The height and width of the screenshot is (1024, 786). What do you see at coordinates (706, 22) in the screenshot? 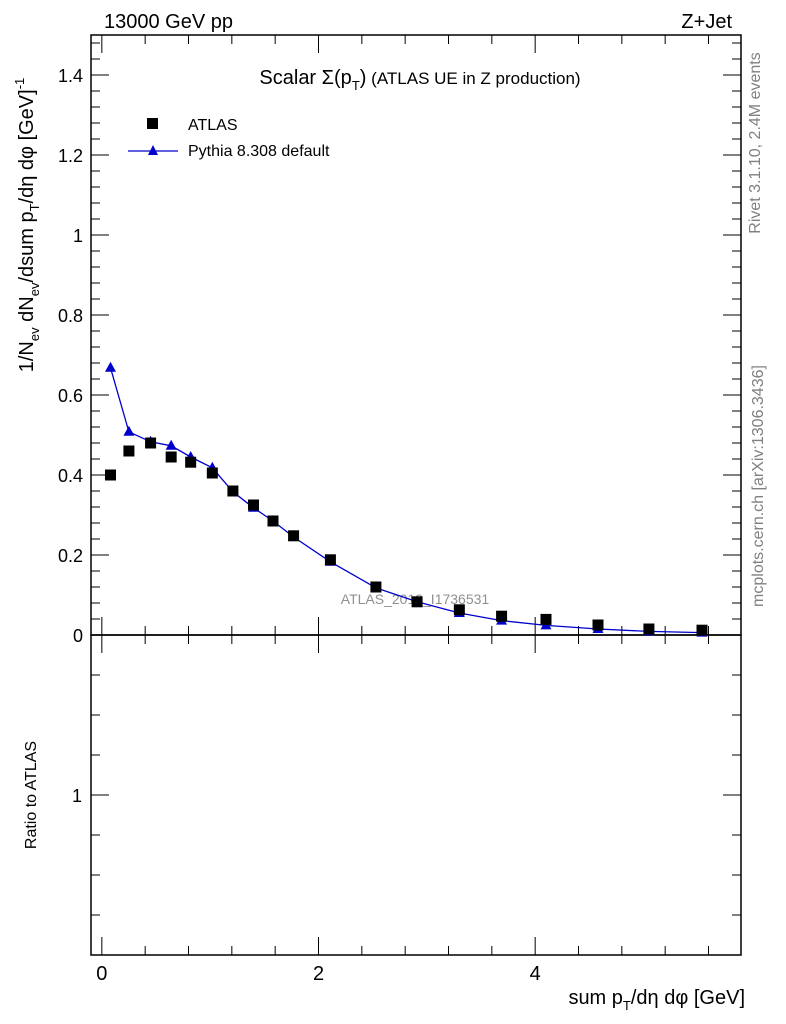
I see `process-label: Z+Jet` at bounding box center [706, 22].